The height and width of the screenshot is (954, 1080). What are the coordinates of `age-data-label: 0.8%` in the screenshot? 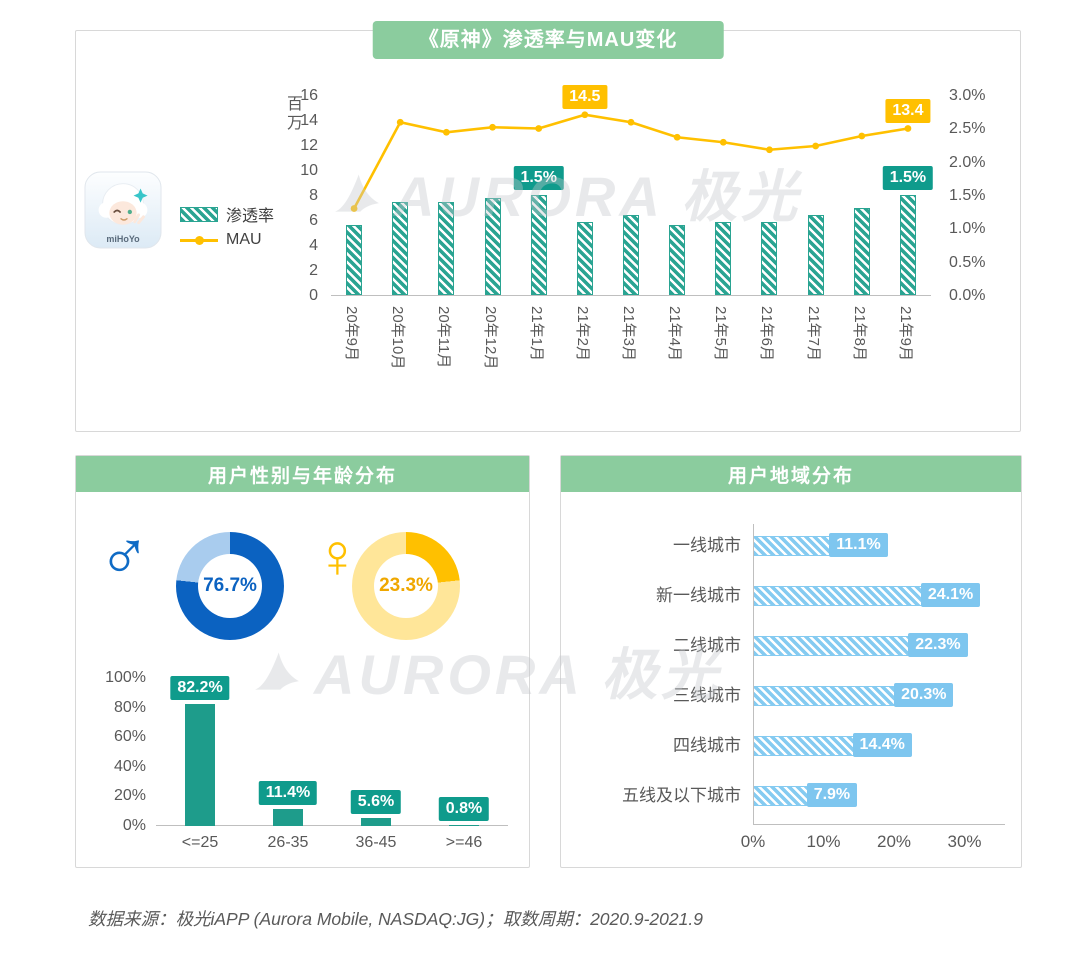 It's located at (464, 808).